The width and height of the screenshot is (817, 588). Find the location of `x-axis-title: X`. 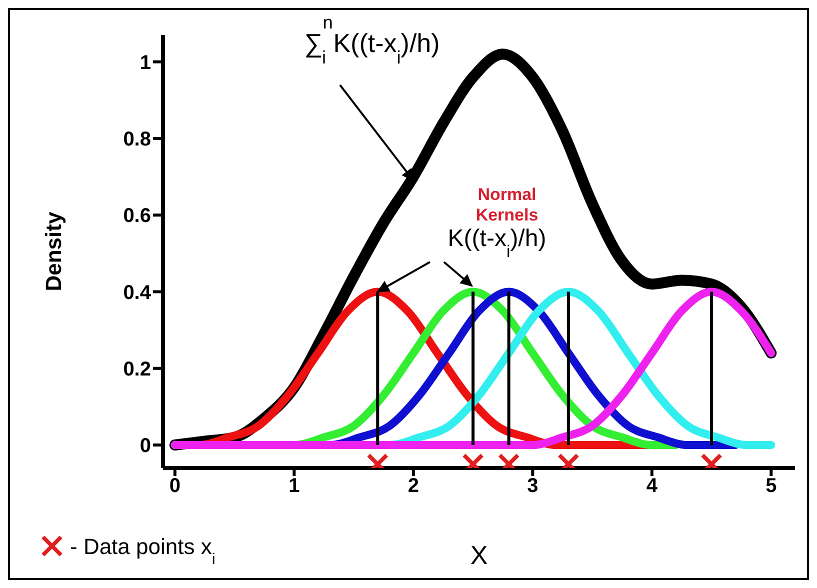

x-axis-title: X is located at coordinates (479, 555).